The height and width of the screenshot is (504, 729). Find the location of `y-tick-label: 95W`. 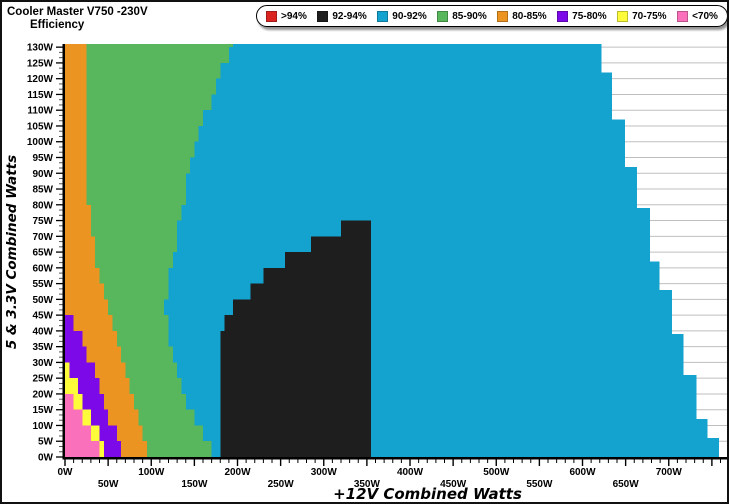

y-tick-label: 95W is located at coordinates (42, 158).